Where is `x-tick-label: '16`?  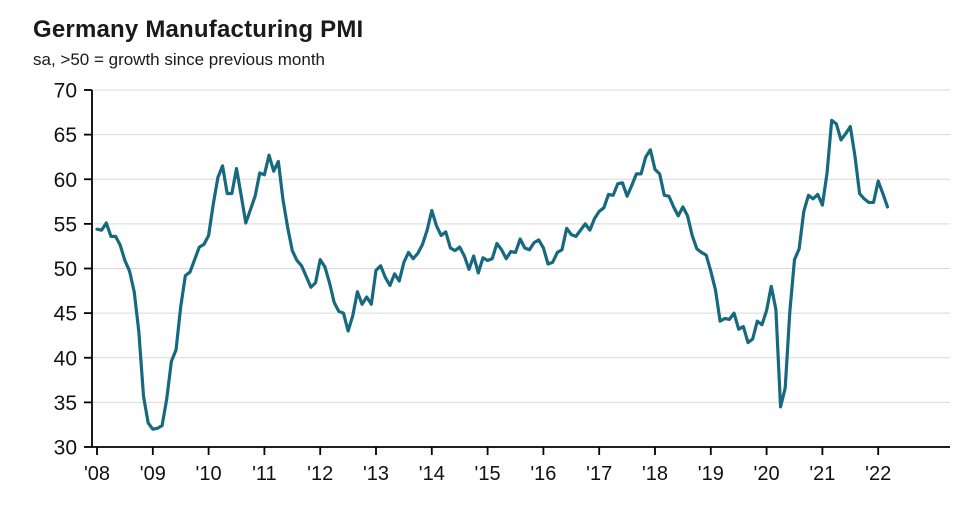 x-tick-label: '16 is located at coordinates (543, 474).